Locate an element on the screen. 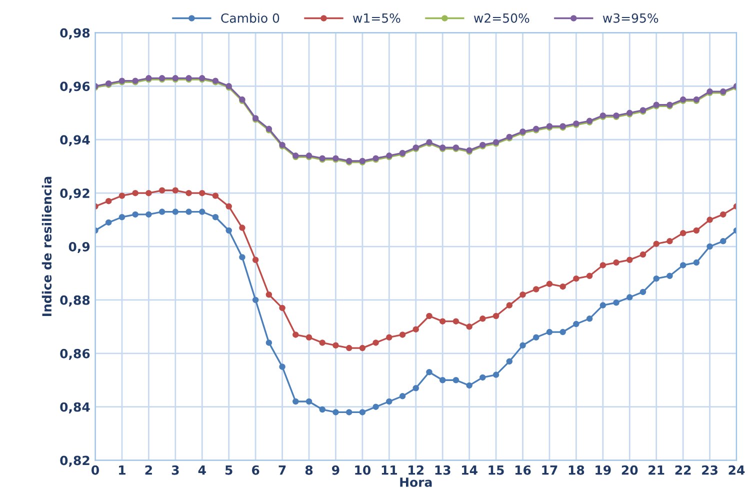 The height and width of the screenshot is (496, 750). y-tick-label: 0,98 is located at coordinates (75, 34).